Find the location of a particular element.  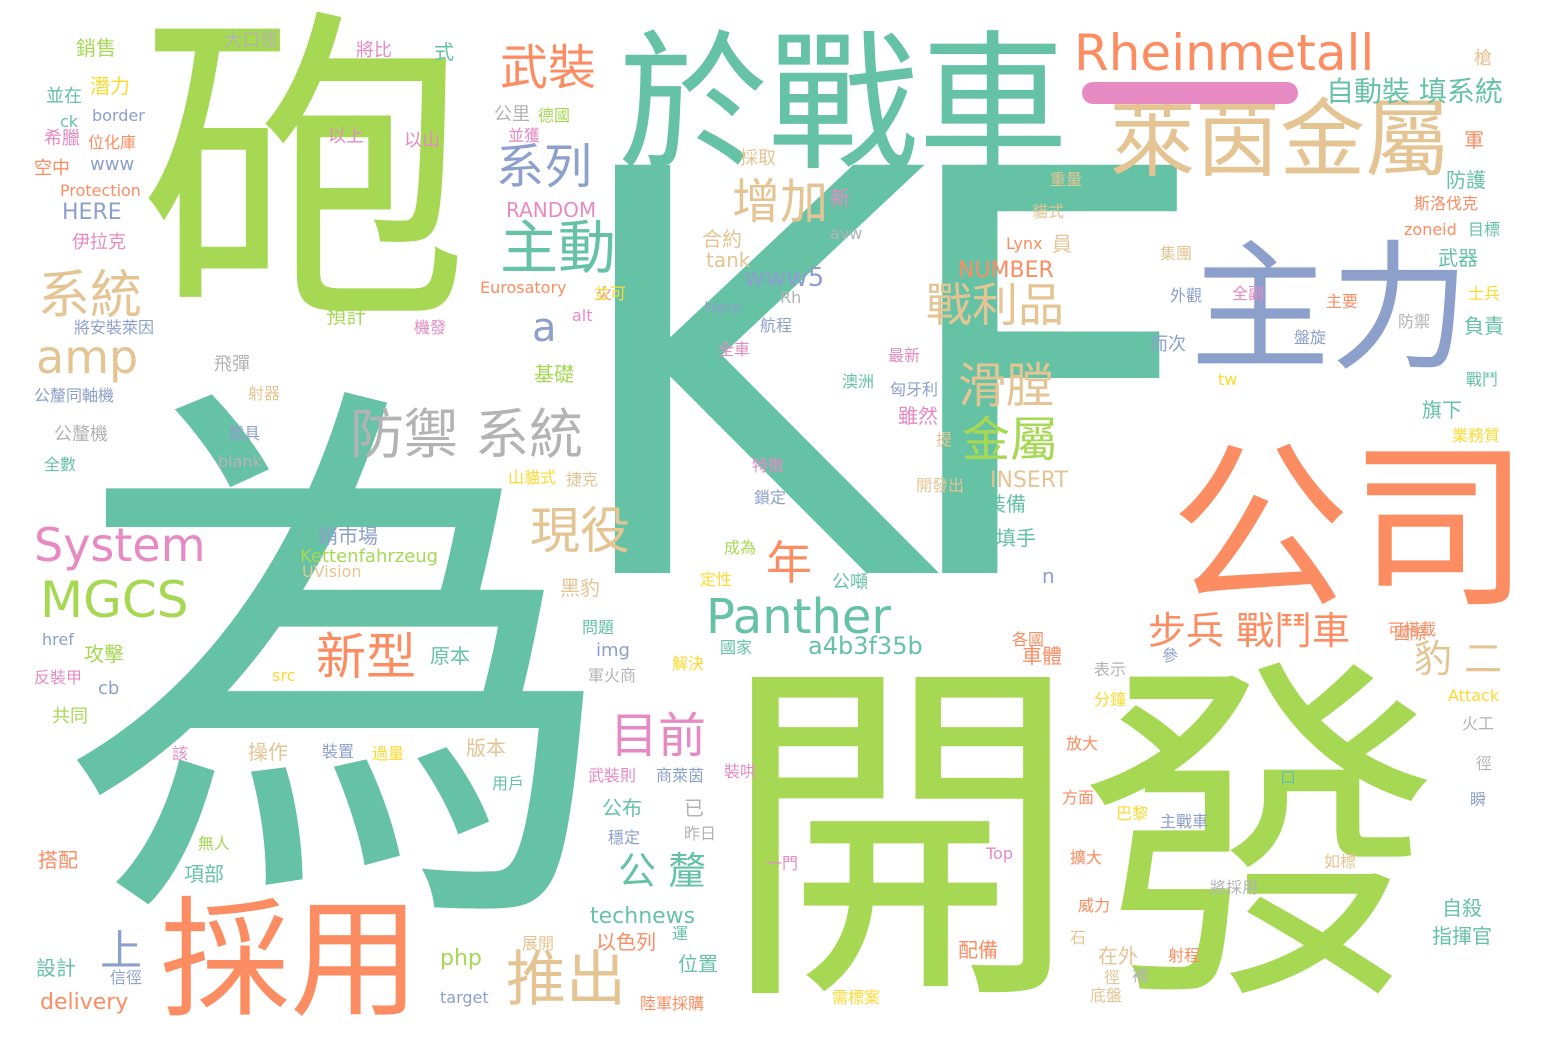

word-lynx: Lynx is located at coordinates (1024, 243).